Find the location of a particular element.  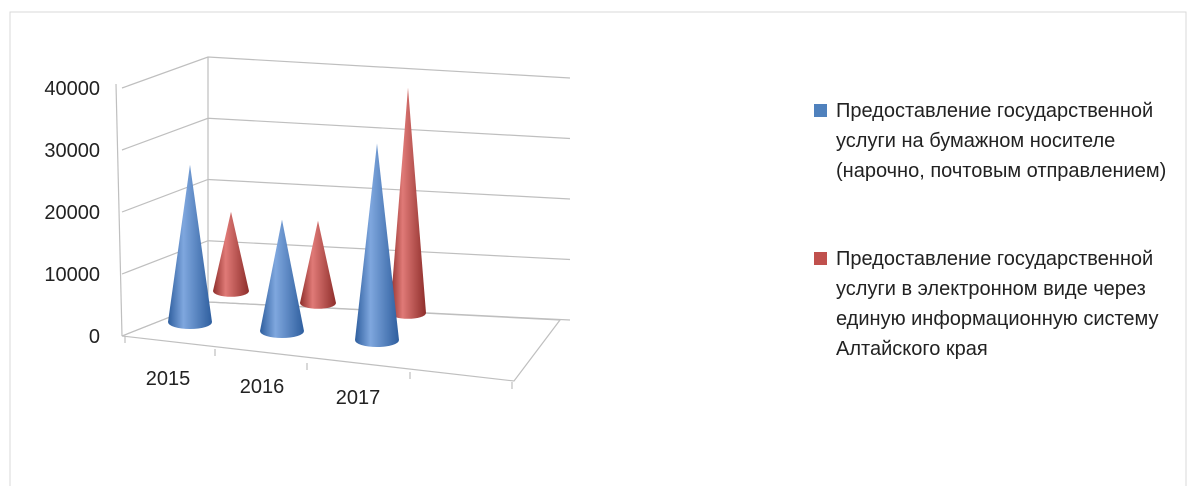

y-tick-label: 0 is located at coordinates (94, 337).